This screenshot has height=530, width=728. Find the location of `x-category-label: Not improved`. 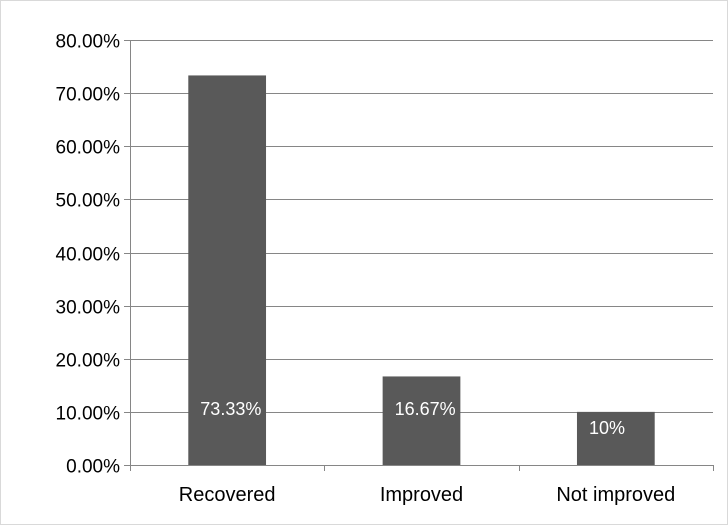

x-category-label: Not improved is located at coordinates (615, 495).